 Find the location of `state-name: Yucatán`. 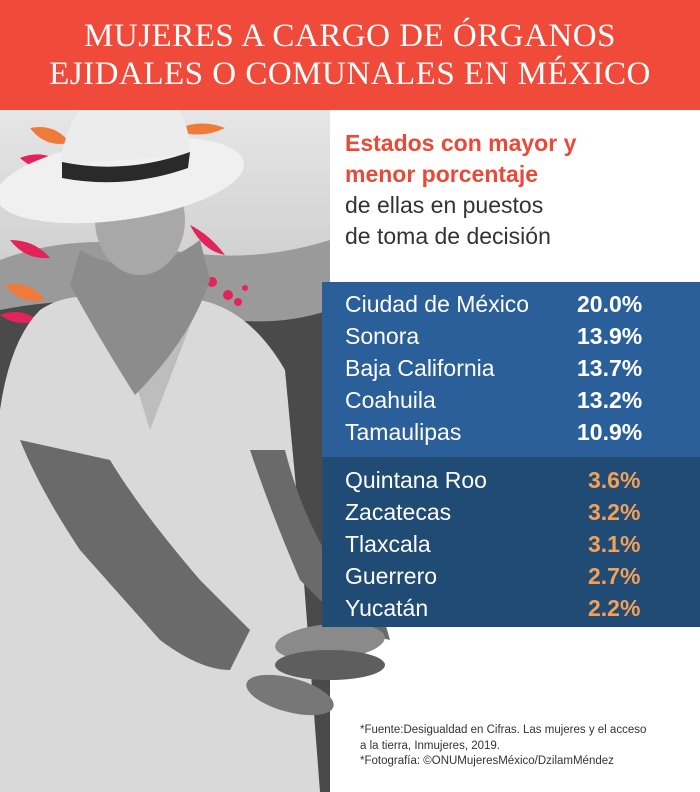

state-name: Yucatán is located at coordinates (387, 608).